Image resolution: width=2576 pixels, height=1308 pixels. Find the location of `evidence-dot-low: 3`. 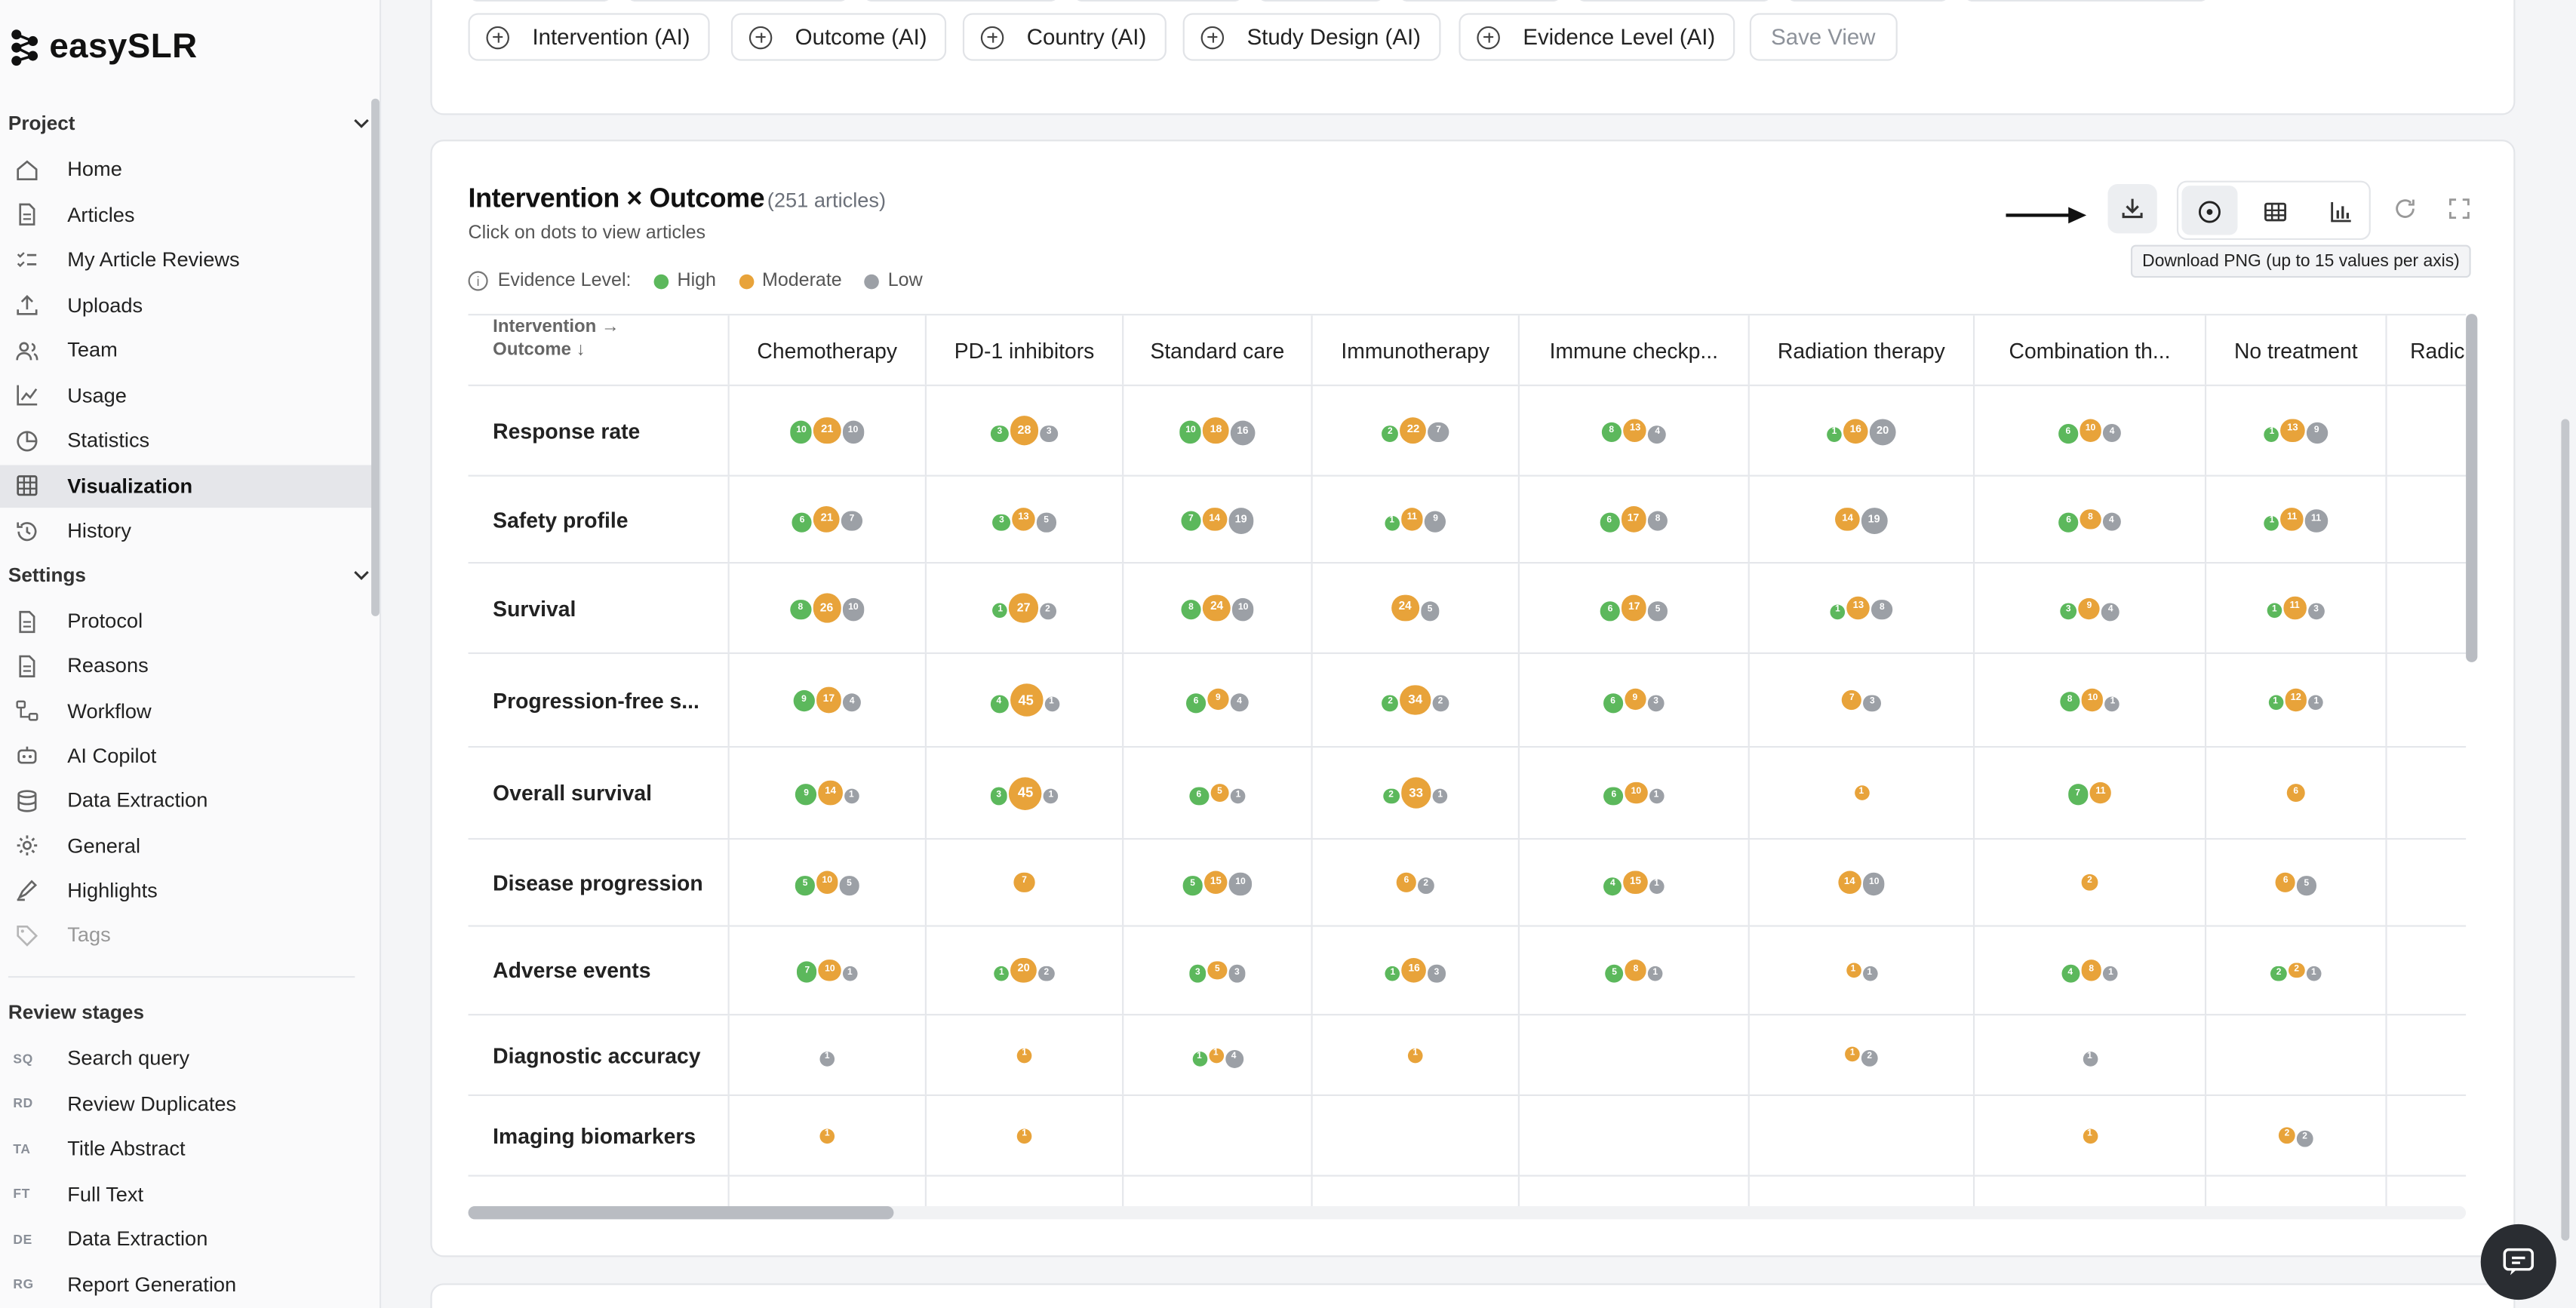

evidence-dot-low: 3 is located at coordinates (1049, 434).